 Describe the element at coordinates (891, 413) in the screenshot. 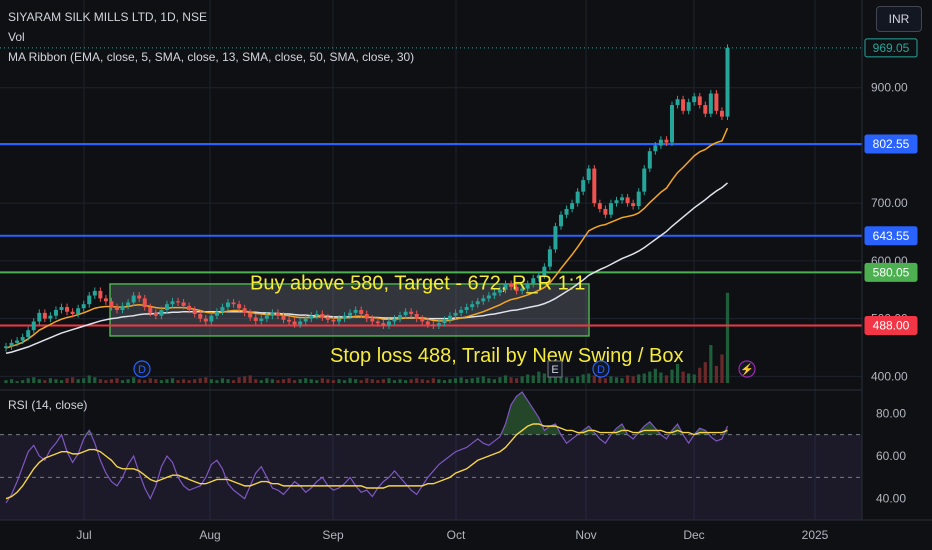

I see `rsi-tick-label: 80.00` at that location.